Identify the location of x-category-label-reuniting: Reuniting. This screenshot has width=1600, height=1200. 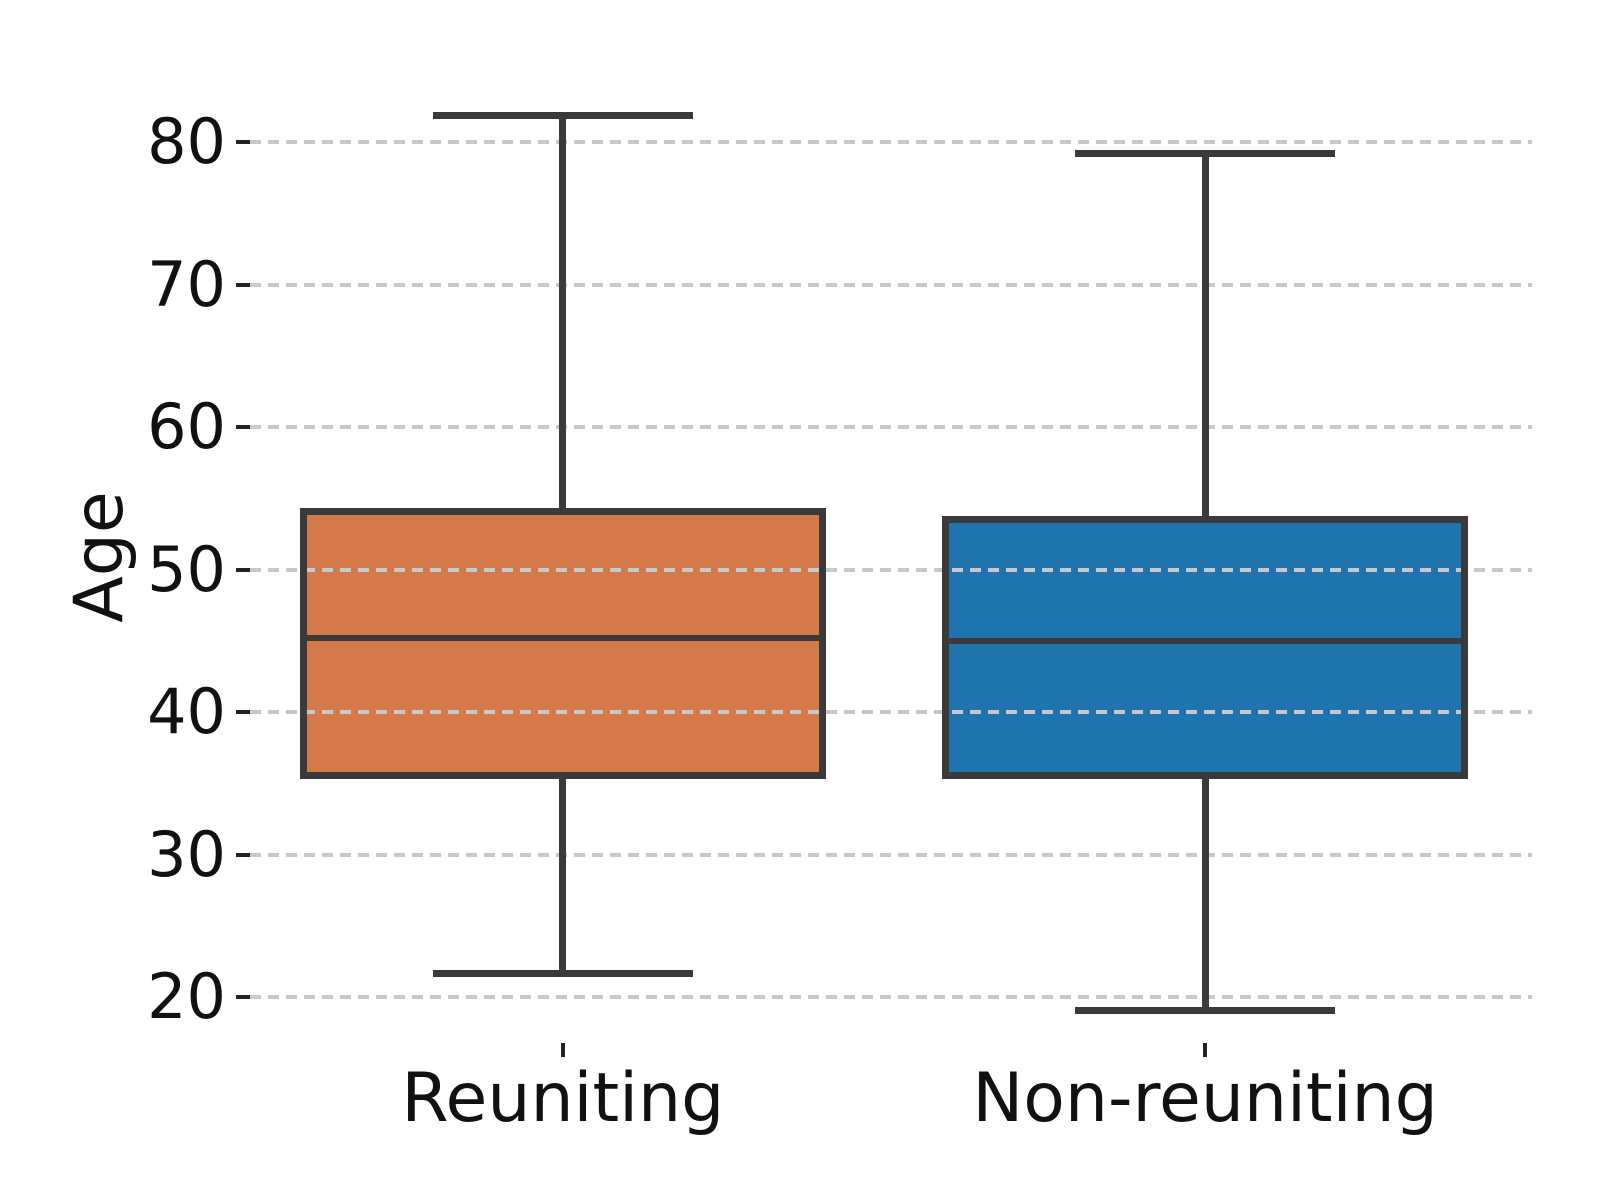
(563, 1098).